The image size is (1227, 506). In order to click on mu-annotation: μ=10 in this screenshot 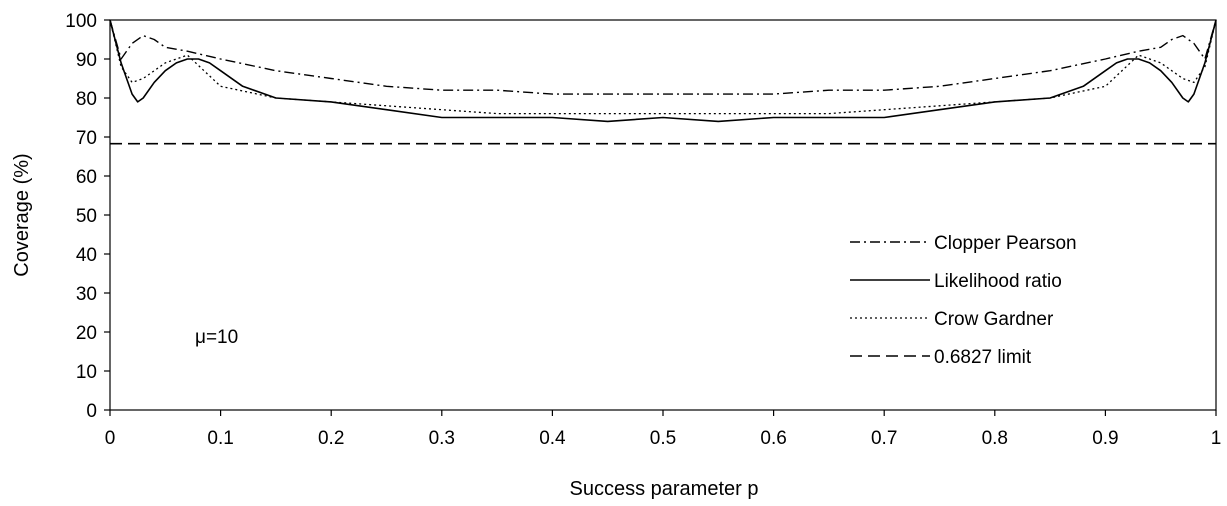, I will do `click(216, 337)`.